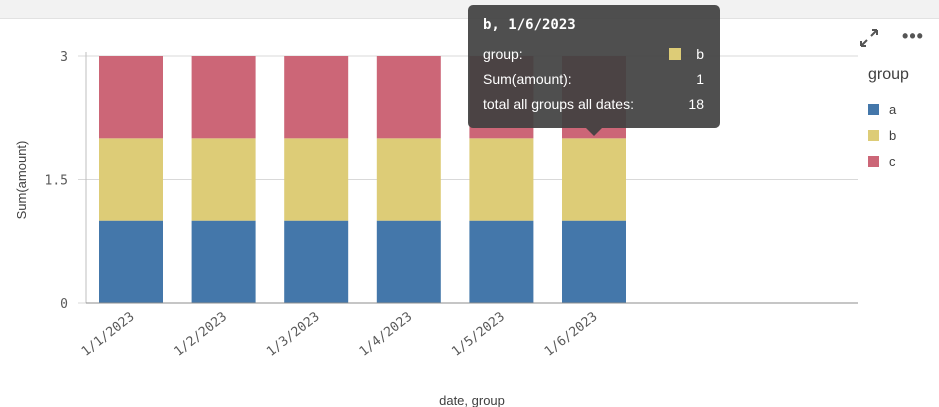 The height and width of the screenshot is (407, 939). What do you see at coordinates (700, 53) in the screenshot?
I see `tooltip-group-value: b` at bounding box center [700, 53].